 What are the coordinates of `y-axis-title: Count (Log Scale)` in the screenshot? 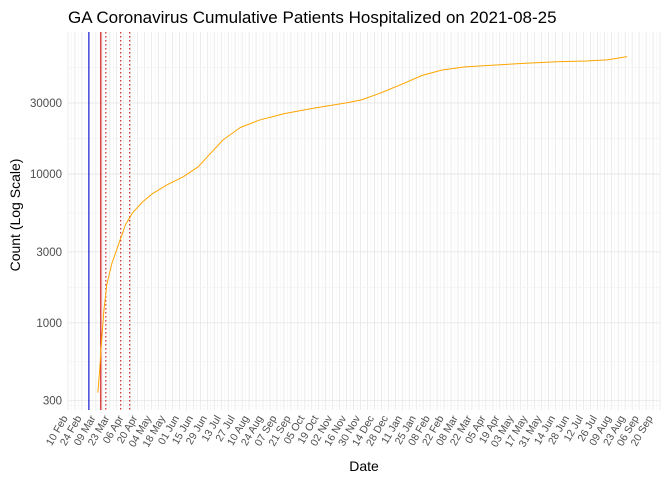 It's located at (15, 215).